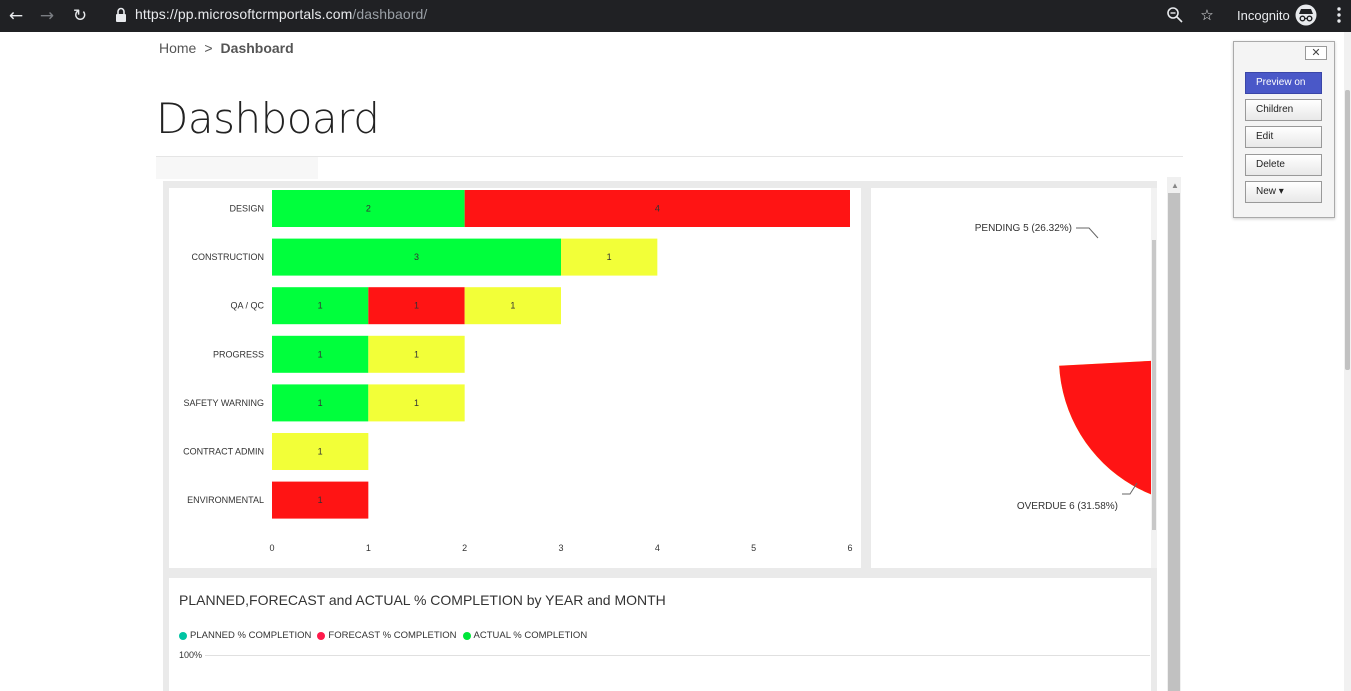 This screenshot has height=691, width=1351. What do you see at coordinates (225, 500) in the screenshot?
I see `bar-category-label: ENVIRONMENTAL` at bounding box center [225, 500].